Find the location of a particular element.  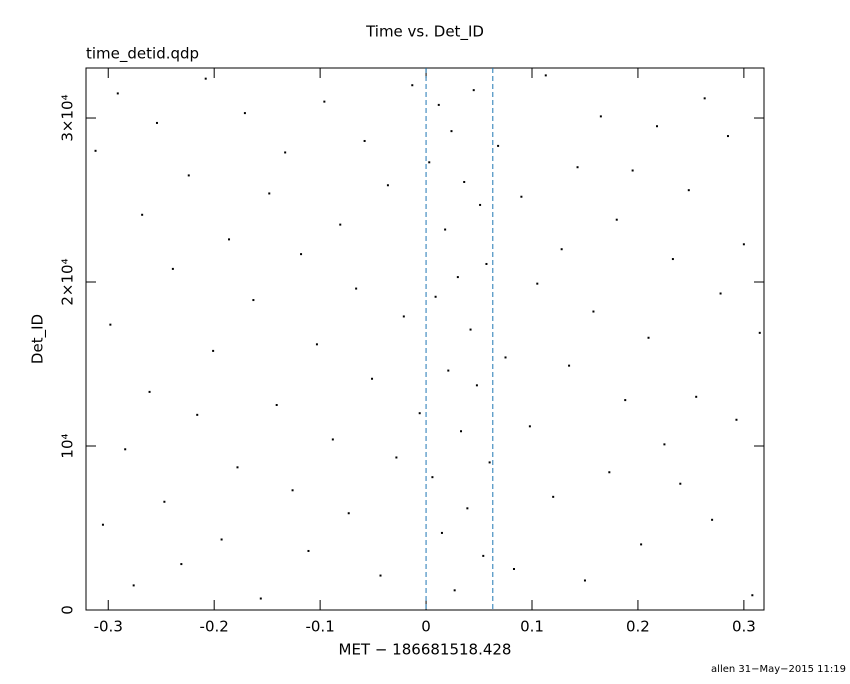

y-tick-label: 3×10⁴ is located at coordinates (68, 117).